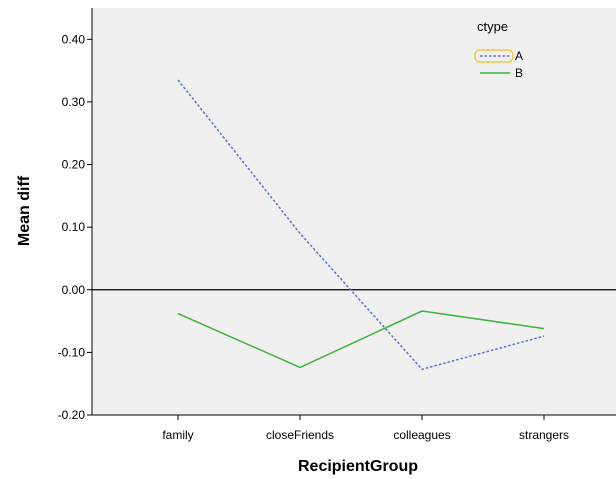 This screenshot has height=479, width=616. Describe the element at coordinates (519, 73) in the screenshot. I see `legend-label-B: B` at that location.